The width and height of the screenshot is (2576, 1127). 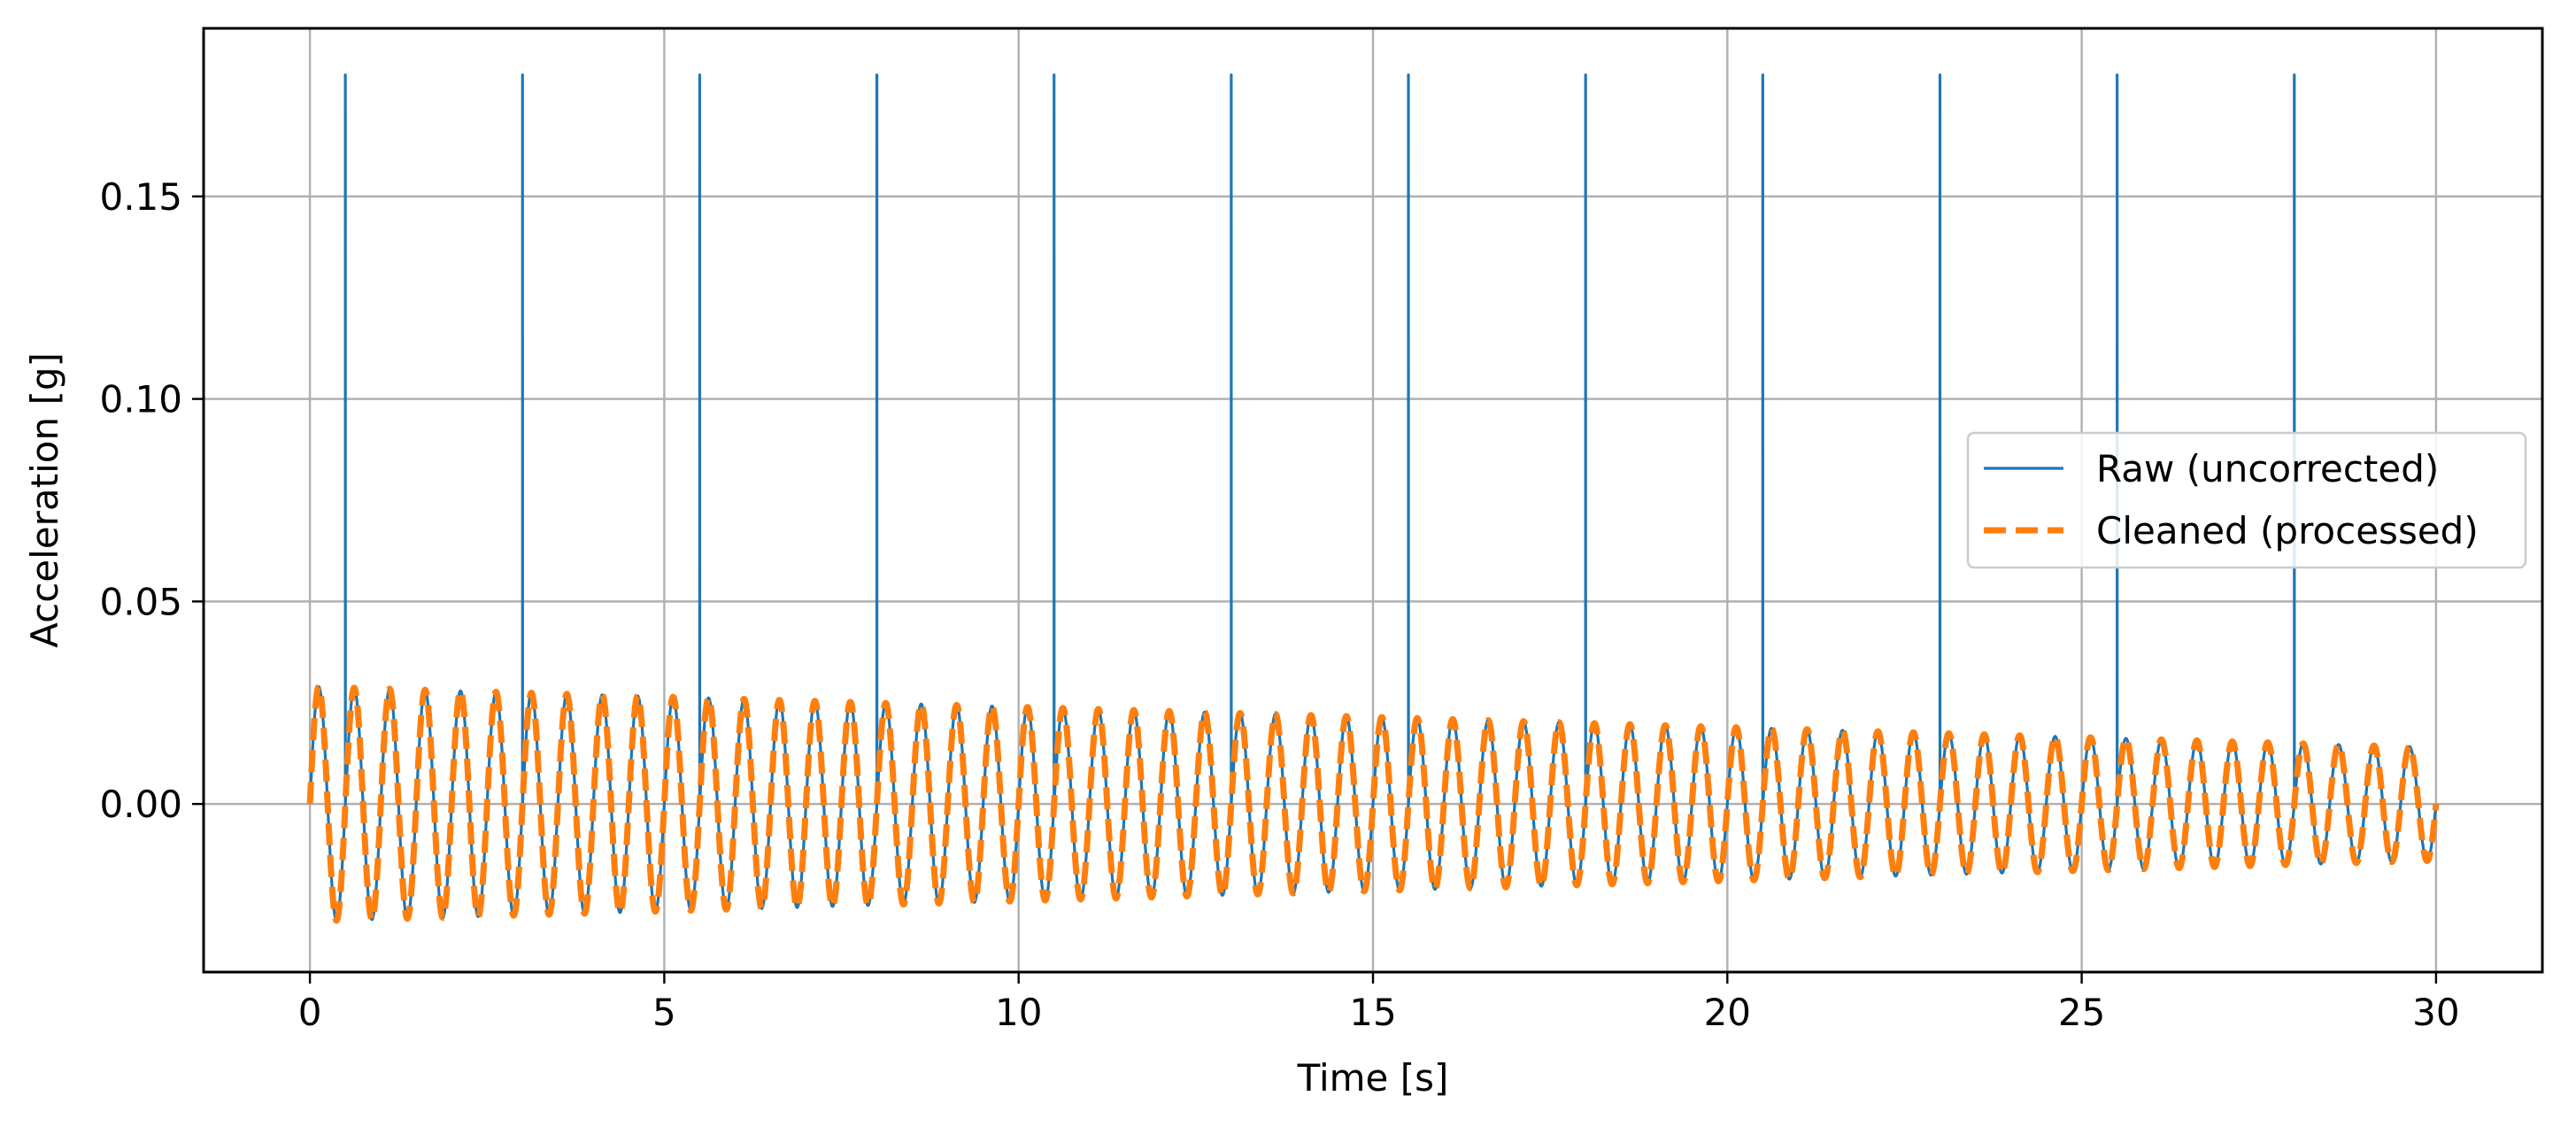 What do you see at coordinates (140, 805) in the screenshot?
I see `y-tick-label: 0.00` at bounding box center [140, 805].